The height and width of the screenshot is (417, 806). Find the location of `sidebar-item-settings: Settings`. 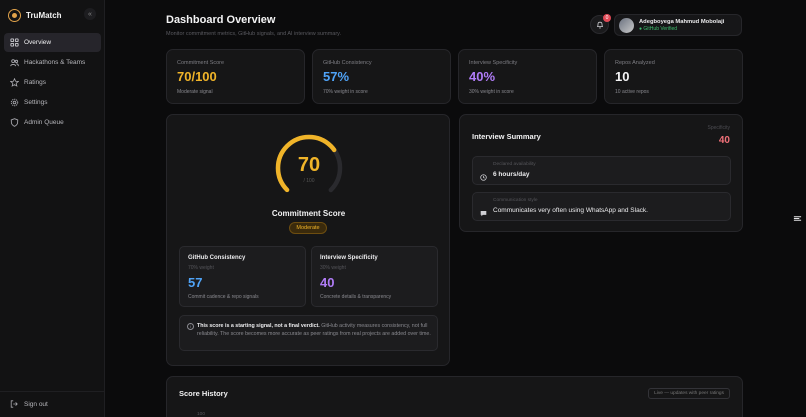

sidebar-item-settings: Settings is located at coordinates (52, 102).